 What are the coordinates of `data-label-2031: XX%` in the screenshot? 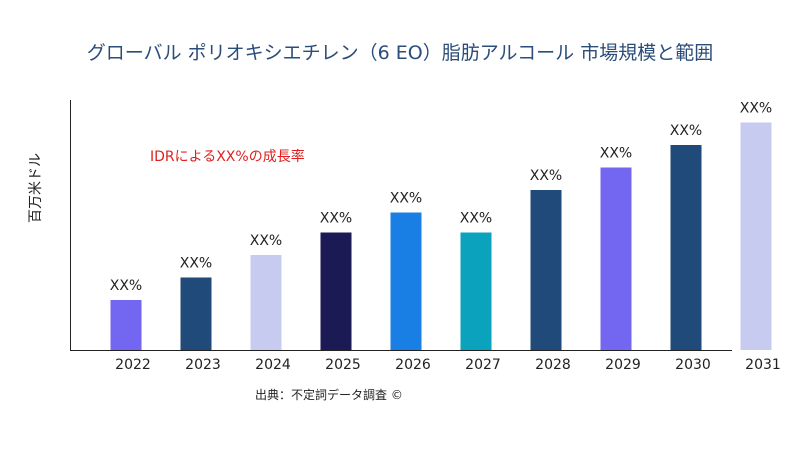 It's located at (756, 109).